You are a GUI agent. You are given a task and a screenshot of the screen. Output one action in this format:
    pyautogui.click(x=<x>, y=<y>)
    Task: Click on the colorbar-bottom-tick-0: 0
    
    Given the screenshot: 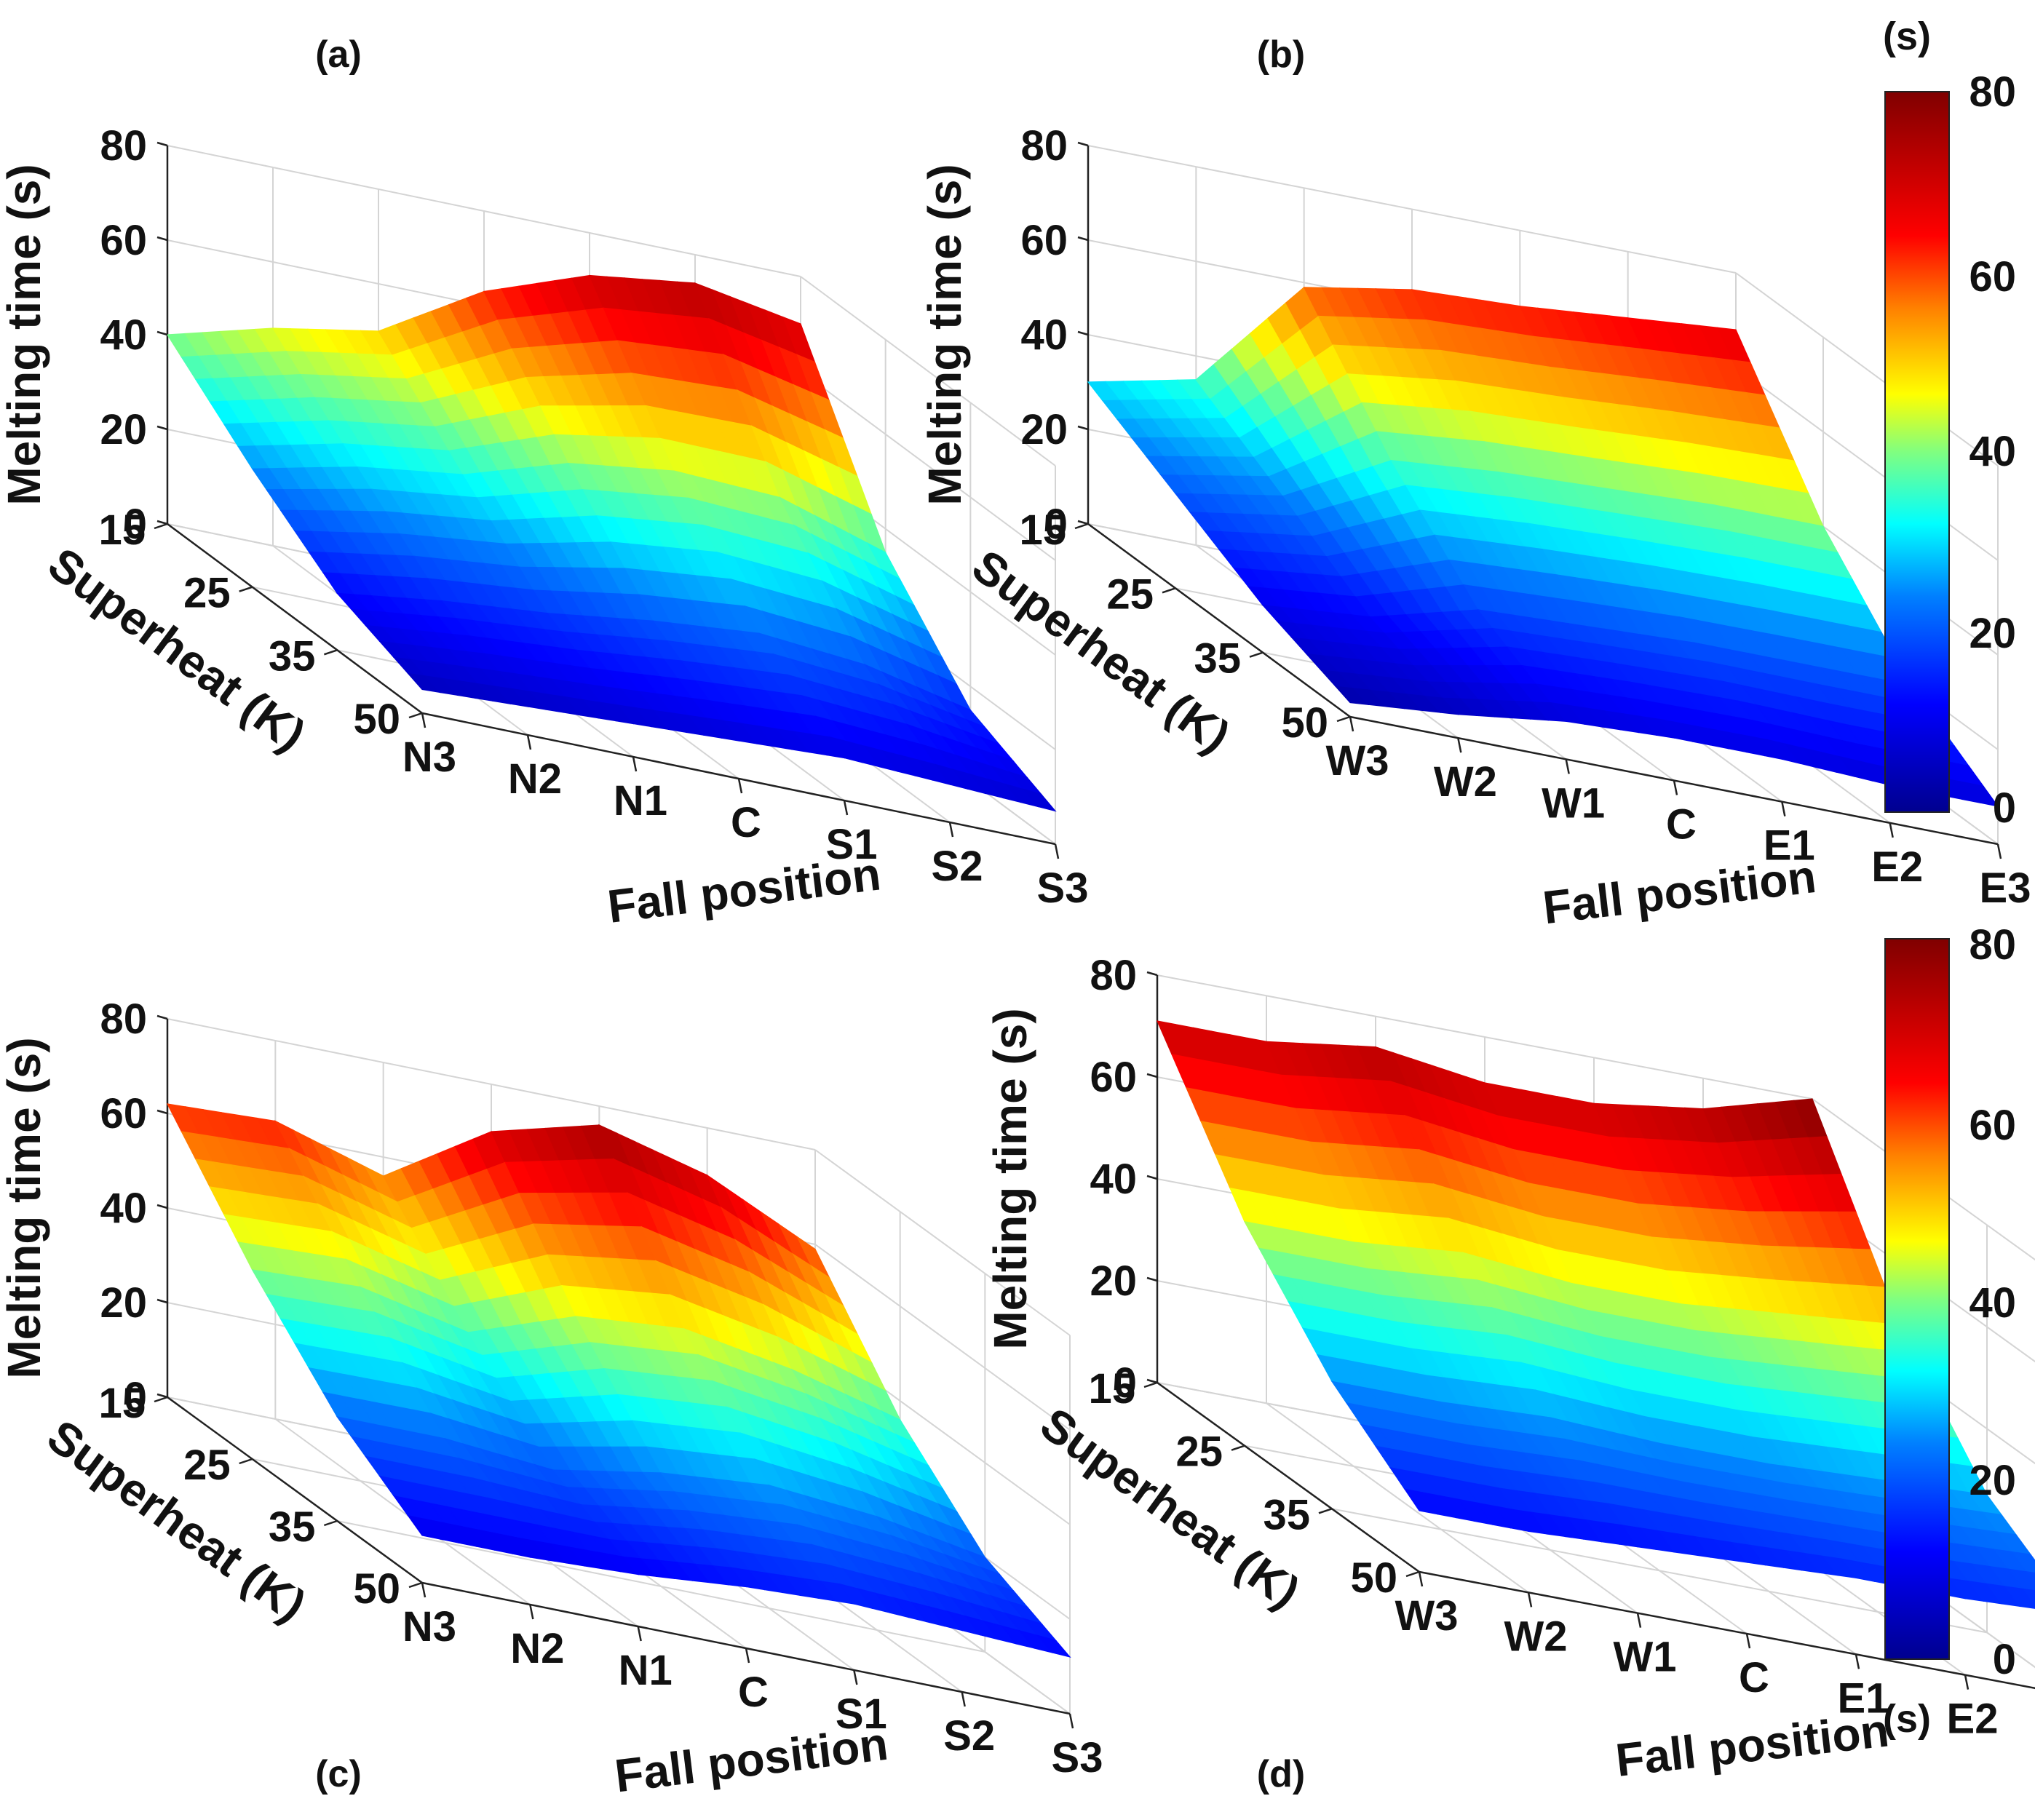 What is the action you would take?
    pyautogui.click(x=2005, y=1659)
    